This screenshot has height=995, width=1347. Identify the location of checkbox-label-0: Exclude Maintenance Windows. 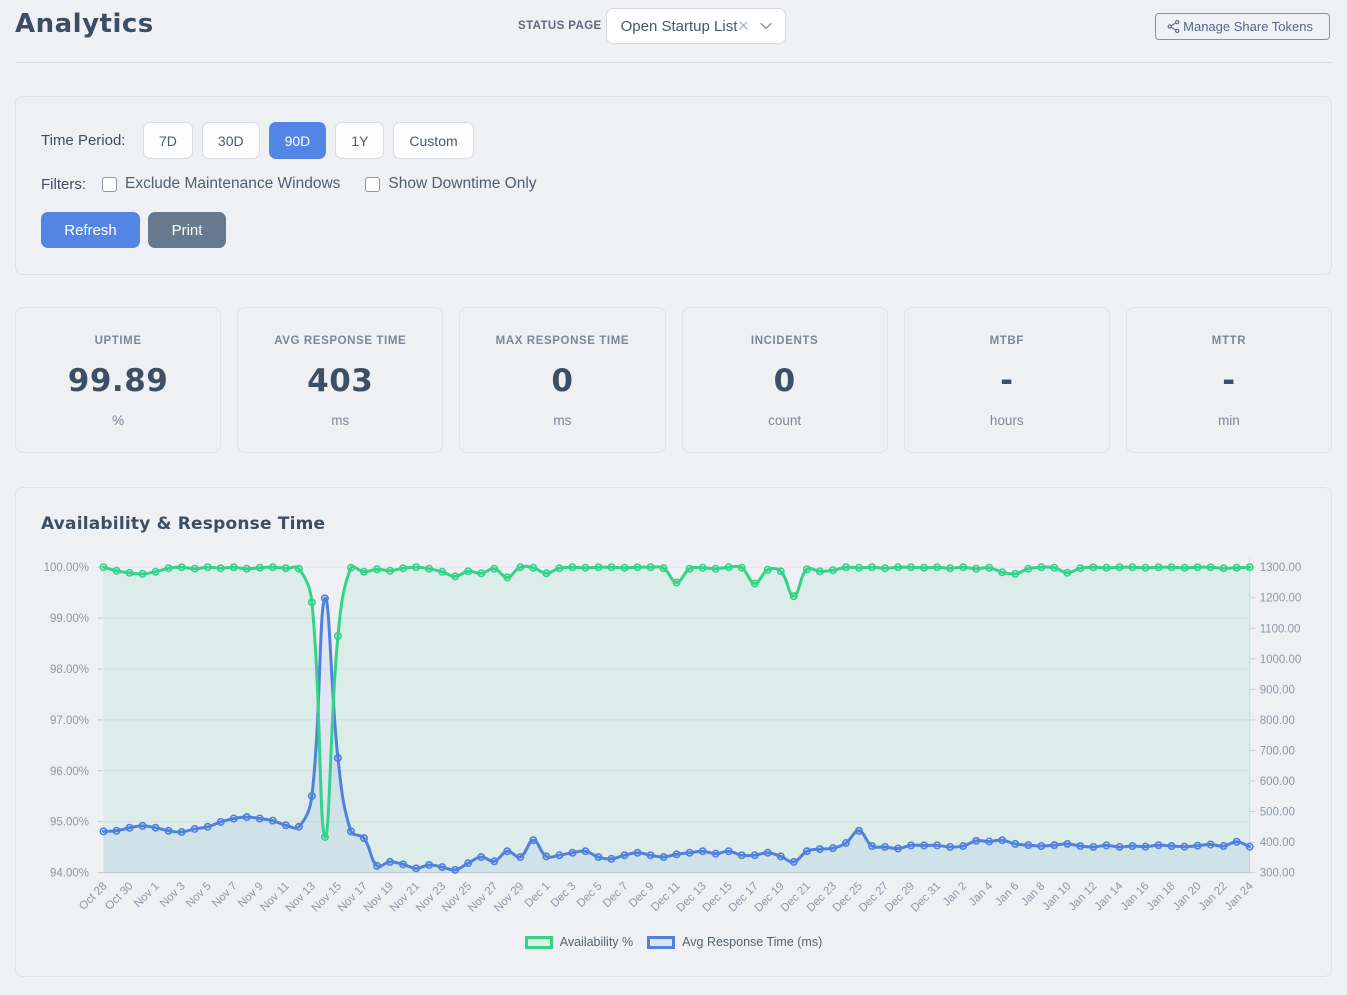
(233, 183).